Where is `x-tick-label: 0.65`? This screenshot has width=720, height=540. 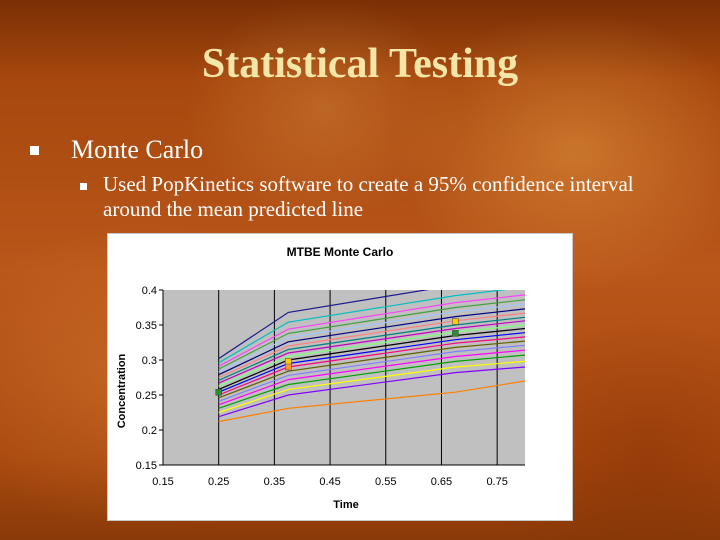
x-tick-label: 0.65 is located at coordinates (441, 482).